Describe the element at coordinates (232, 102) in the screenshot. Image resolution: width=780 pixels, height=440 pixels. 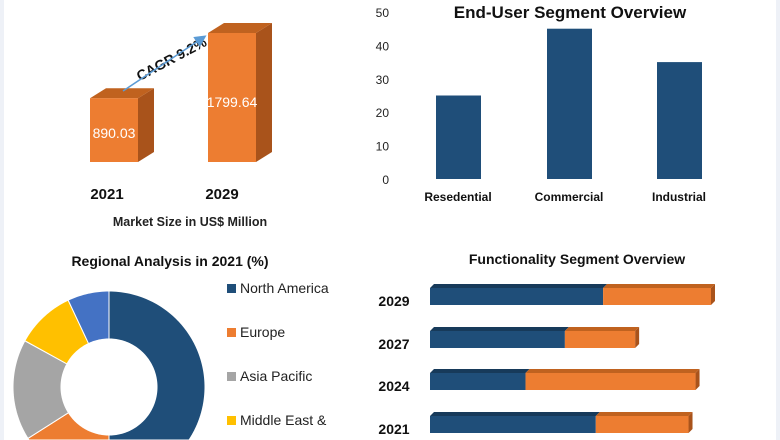
I see `data-label-2029: 1799.64` at that location.